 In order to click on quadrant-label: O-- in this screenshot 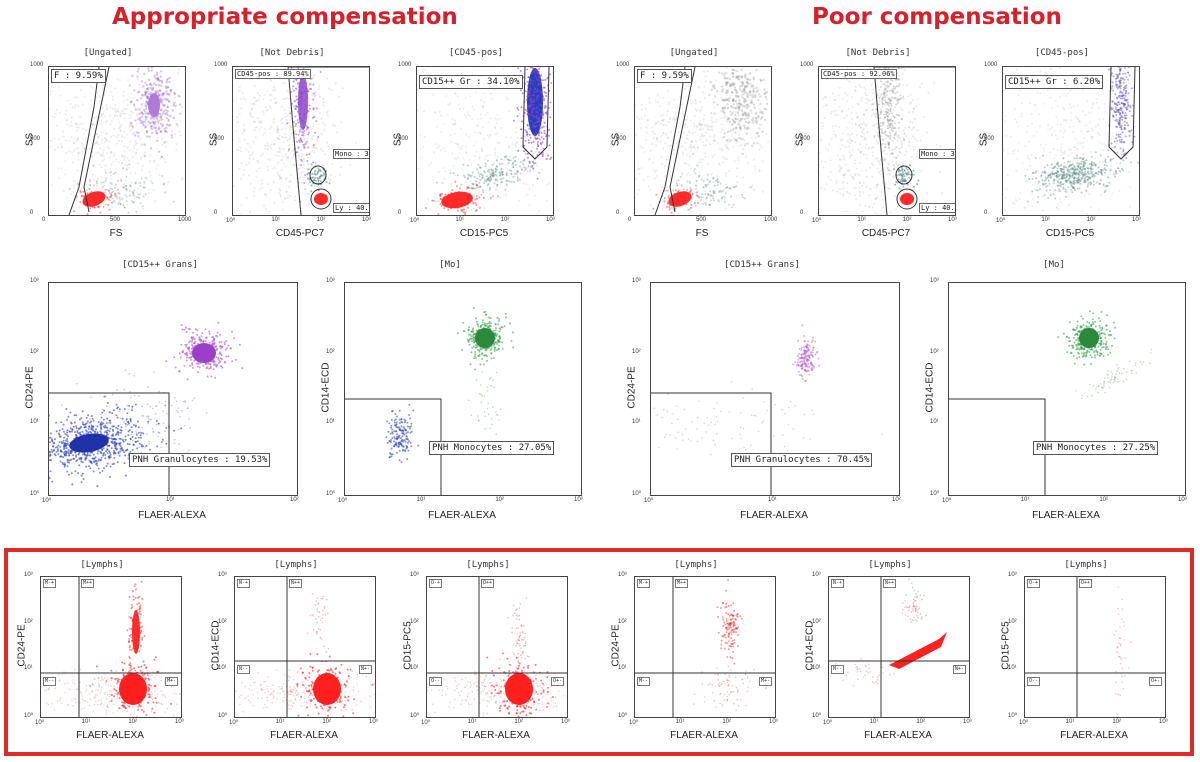, I will do `click(1033, 681)`.